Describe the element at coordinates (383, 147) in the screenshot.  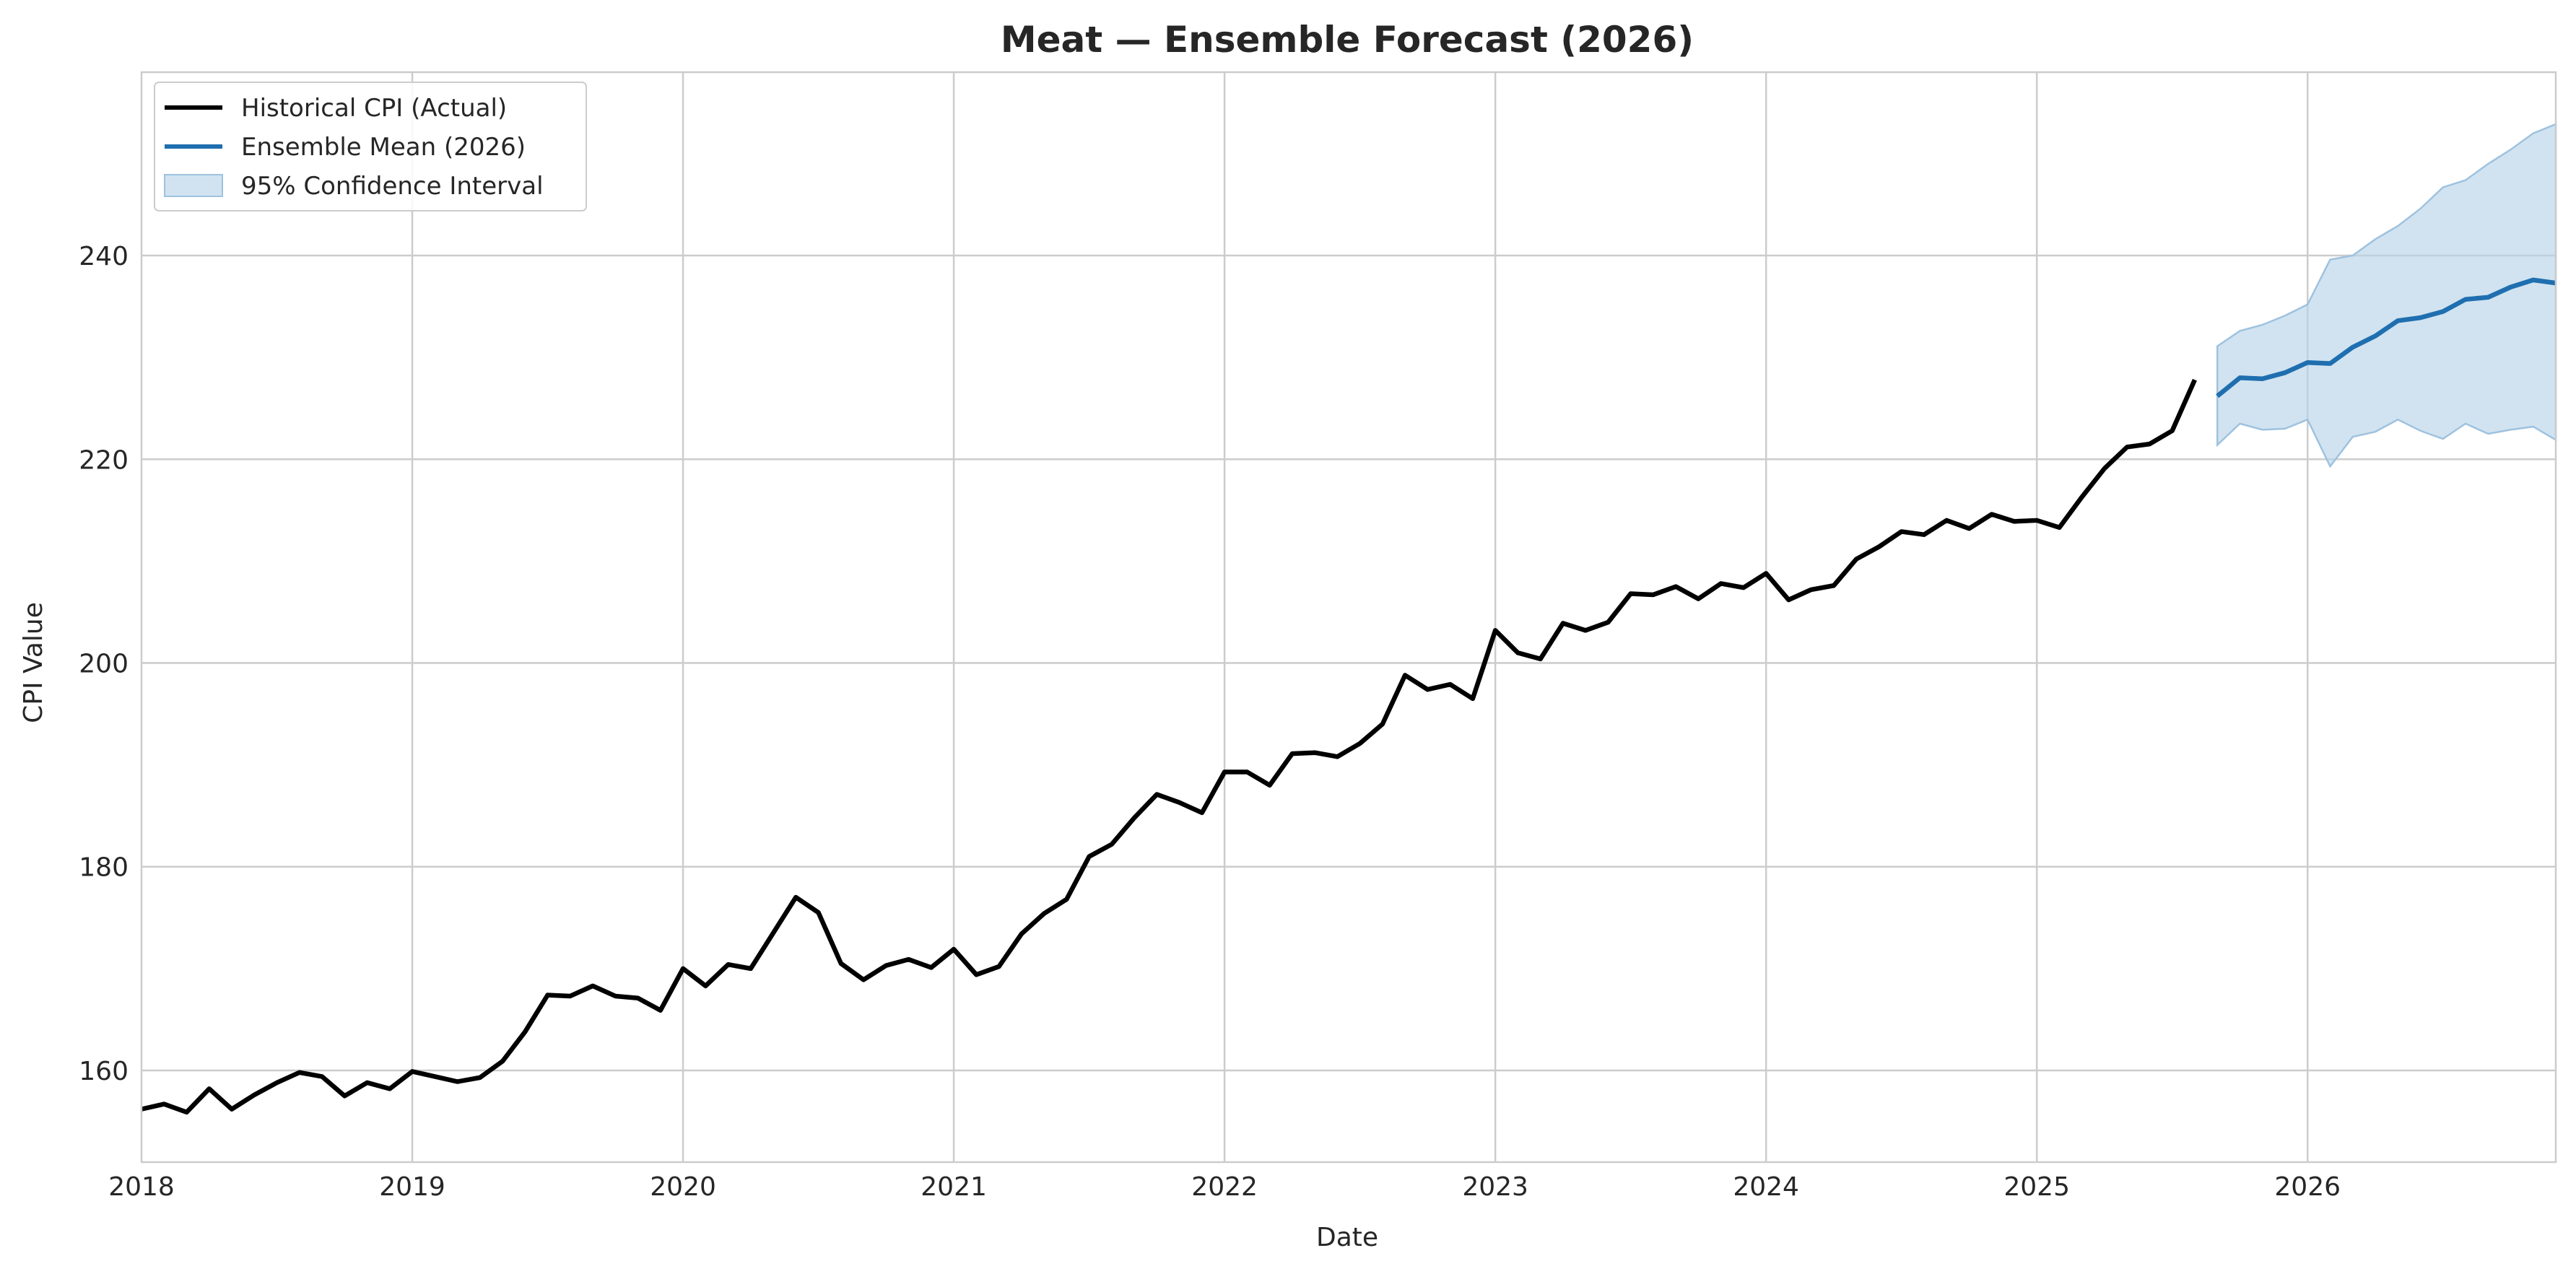
I see `legend-label-ensemble: Ensemble Mean (2026)` at that location.